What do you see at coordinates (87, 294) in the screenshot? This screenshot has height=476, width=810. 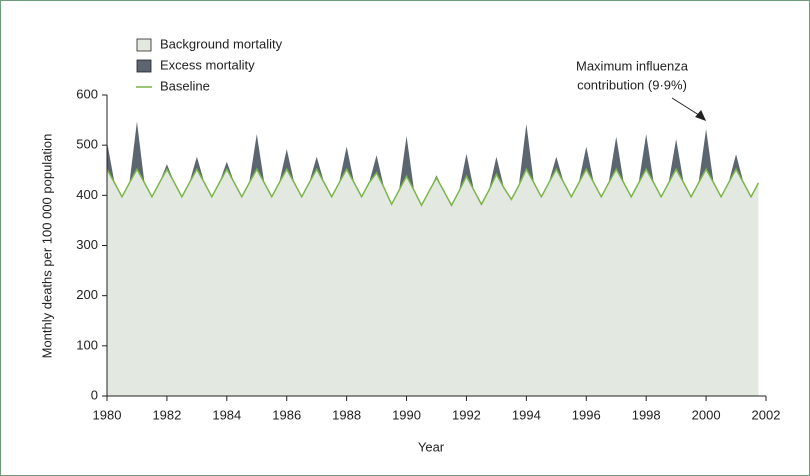 I see `y-tick-label: 200` at bounding box center [87, 294].